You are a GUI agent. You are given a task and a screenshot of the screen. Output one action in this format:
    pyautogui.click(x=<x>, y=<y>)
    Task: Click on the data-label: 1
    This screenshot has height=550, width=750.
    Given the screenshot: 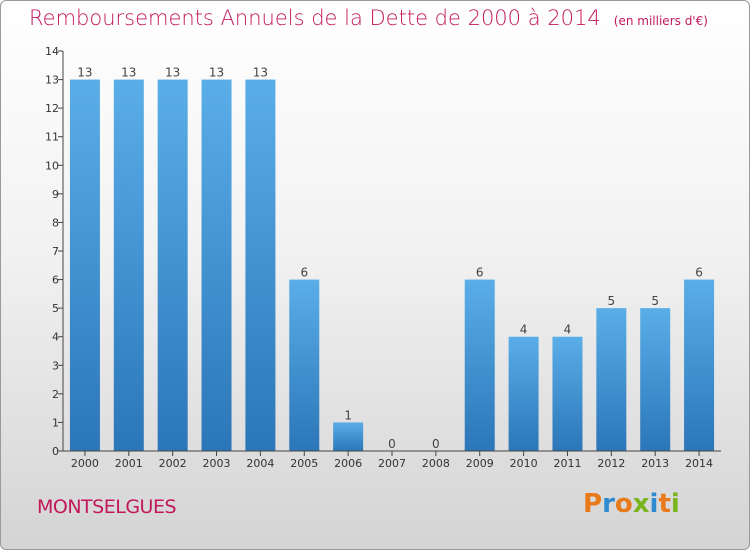 What is the action you would take?
    pyautogui.click(x=348, y=415)
    